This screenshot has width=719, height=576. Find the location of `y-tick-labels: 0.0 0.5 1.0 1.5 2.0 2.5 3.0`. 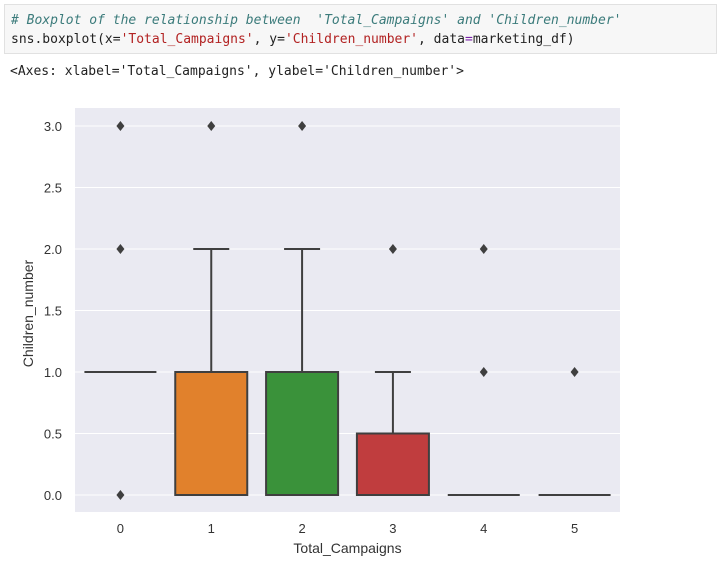

y-tick-labels: 0.0 0.5 1.0 1.5 2.0 2.5 3.0 is located at coordinates (53, 311).